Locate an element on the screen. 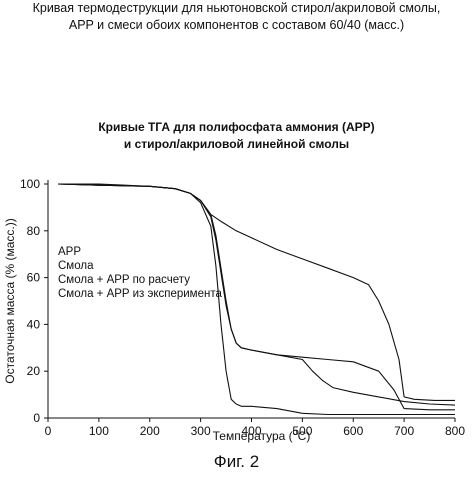 The height and width of the screenshot is (500, 473). legend-entry-1: APP is located at coordinates (69, 252).